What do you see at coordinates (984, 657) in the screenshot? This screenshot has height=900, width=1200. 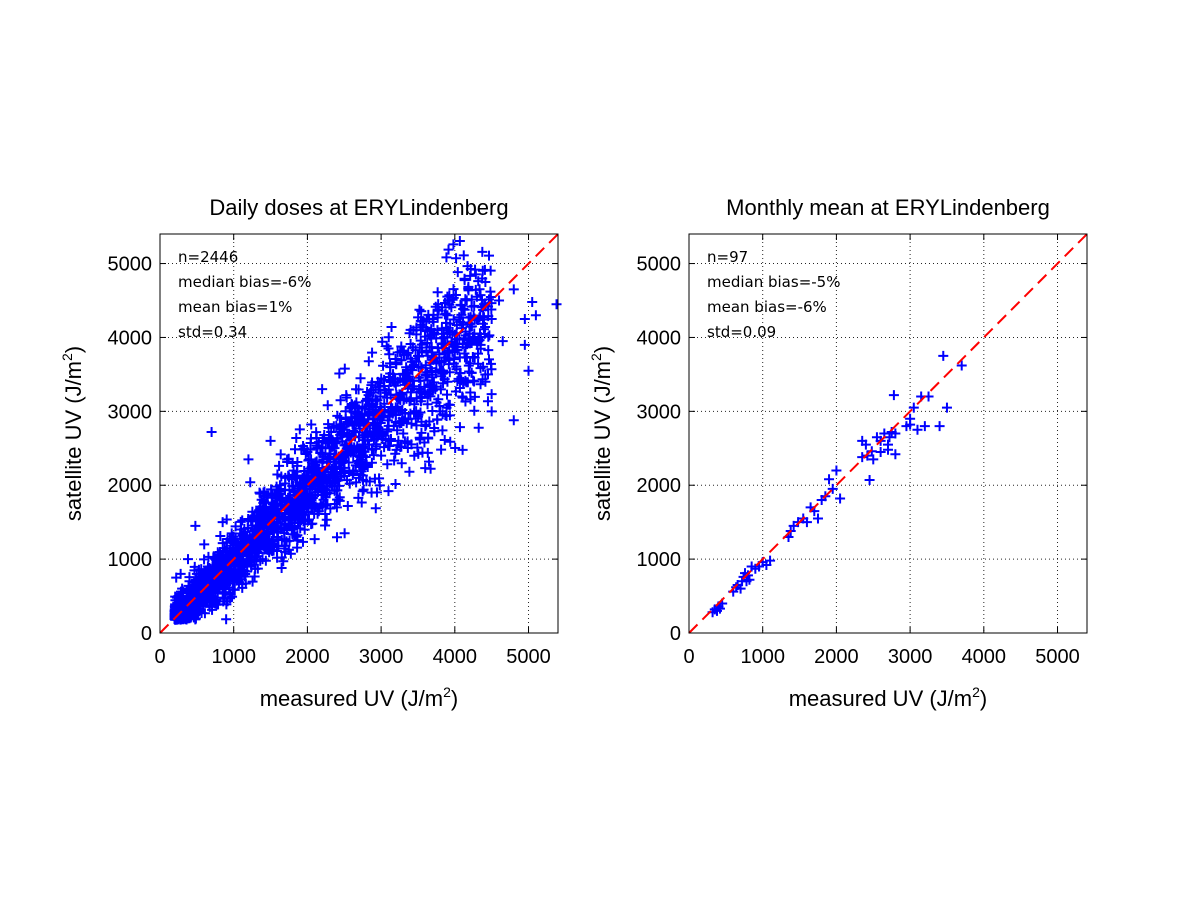 I see `x-tick-label: 4000` at bounding box center [984, 657].